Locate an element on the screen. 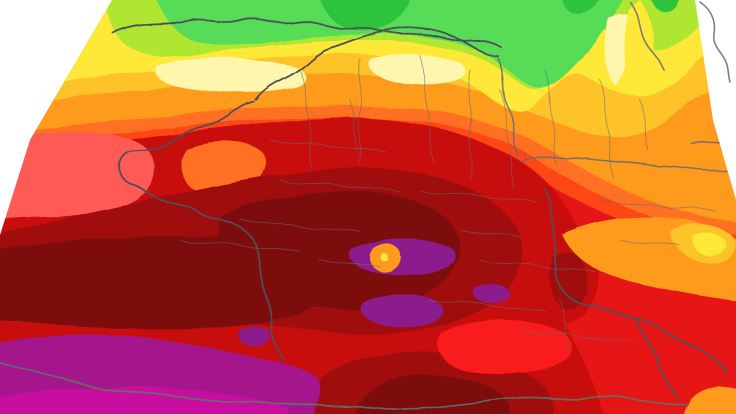 The width and height of the screenshot is (736, 414). patch-bright-red-south is located at coordinates (504, 348).